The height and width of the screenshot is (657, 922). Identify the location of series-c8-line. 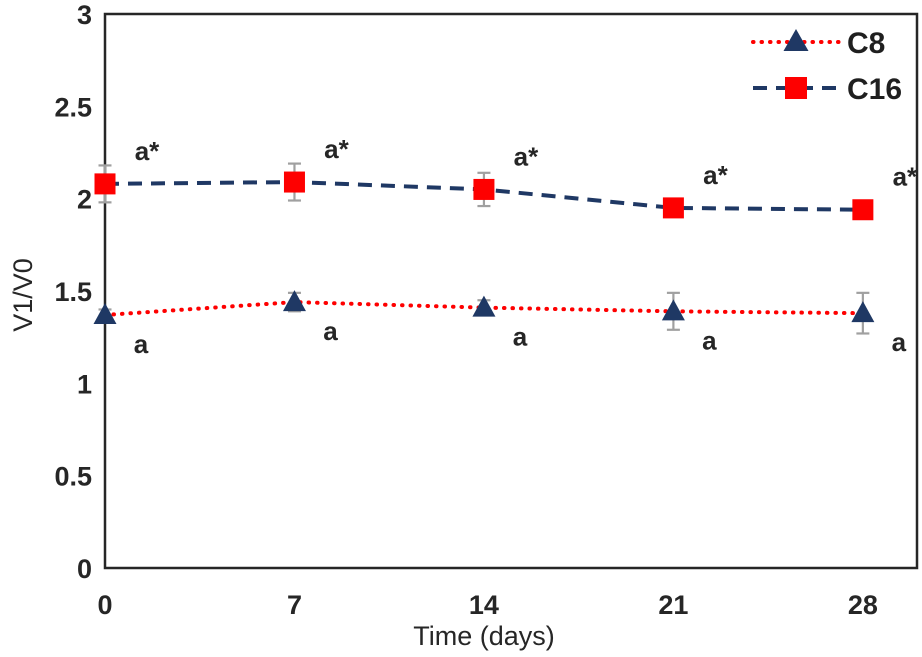
(484, 309).